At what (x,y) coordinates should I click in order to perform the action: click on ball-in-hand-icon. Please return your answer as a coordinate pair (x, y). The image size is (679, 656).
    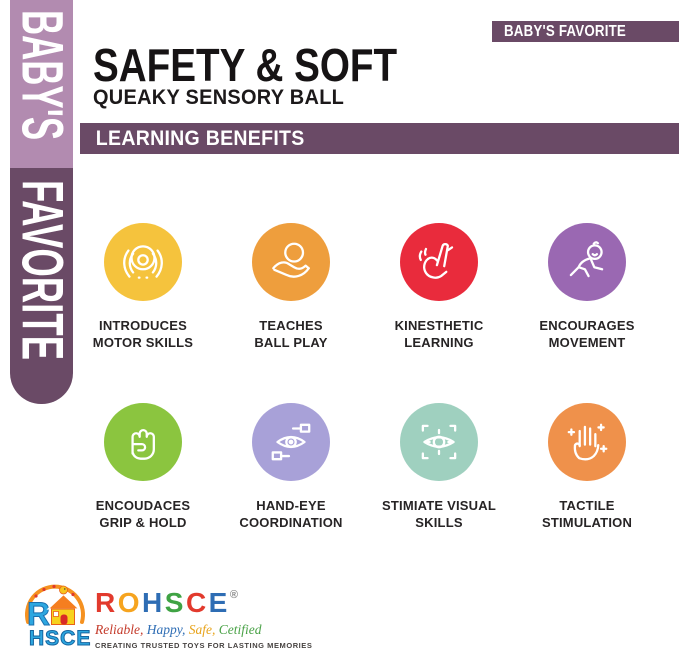
    Looking at the image, I should click on (291, 260).